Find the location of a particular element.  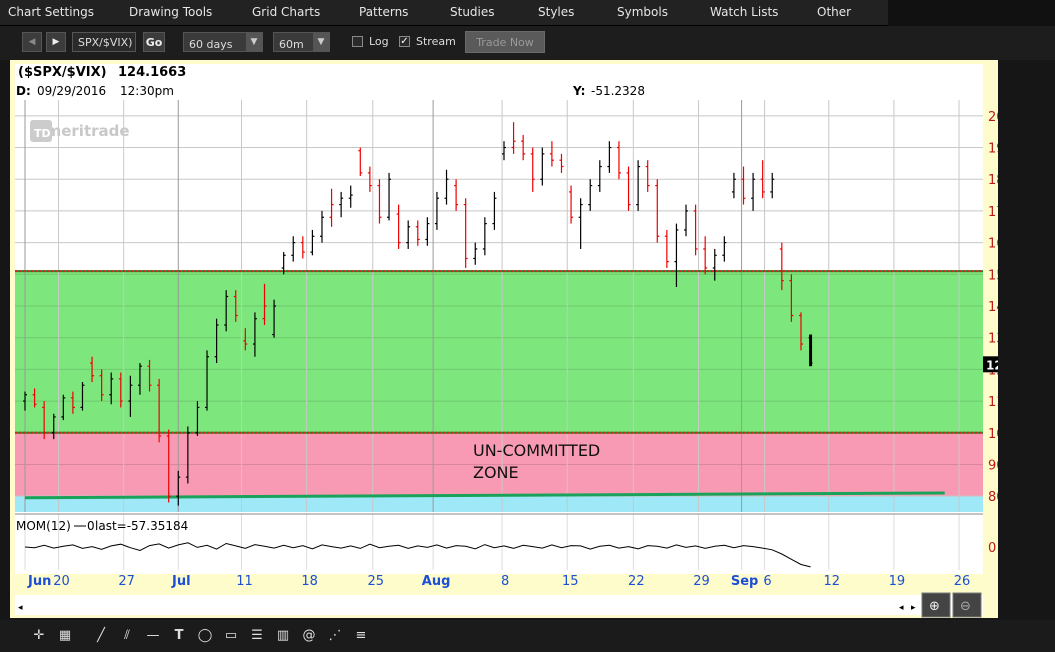

rectangle-icon: ▭ is located at coordinates (231, 635).